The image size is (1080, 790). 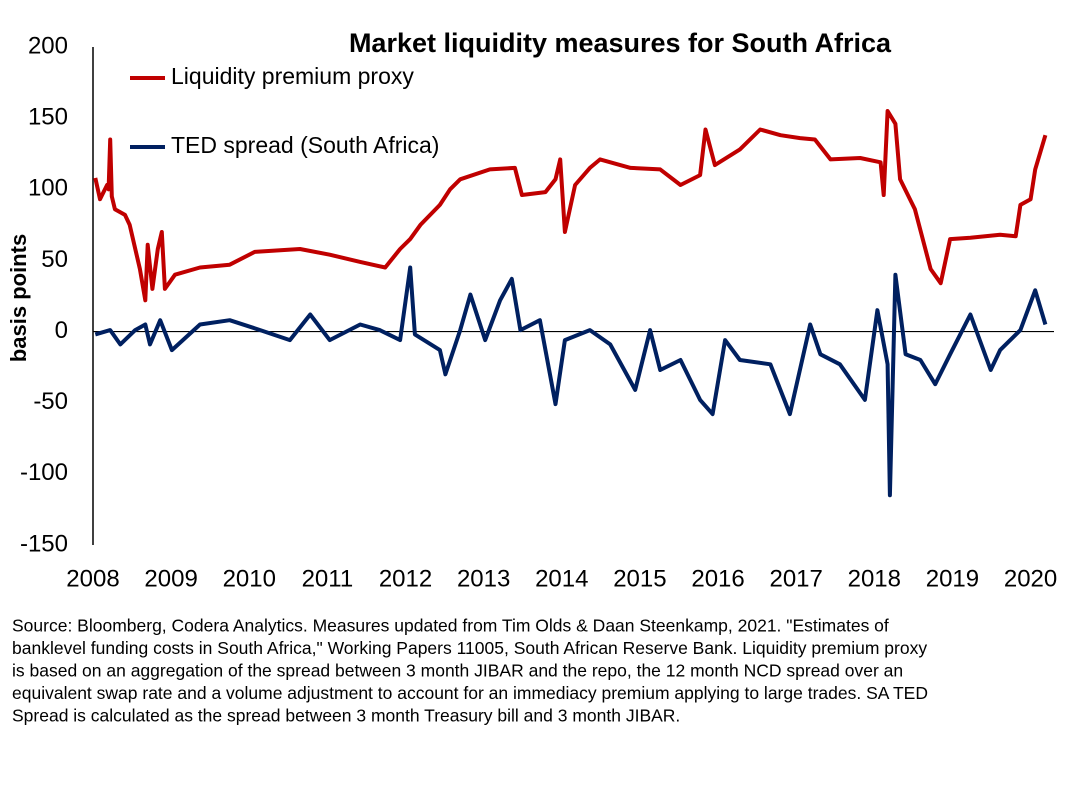 What do you see at coordinates (561, 578) in the screenshot?
I see `x-tick-label: 2014` at bounding box center [561, 578].